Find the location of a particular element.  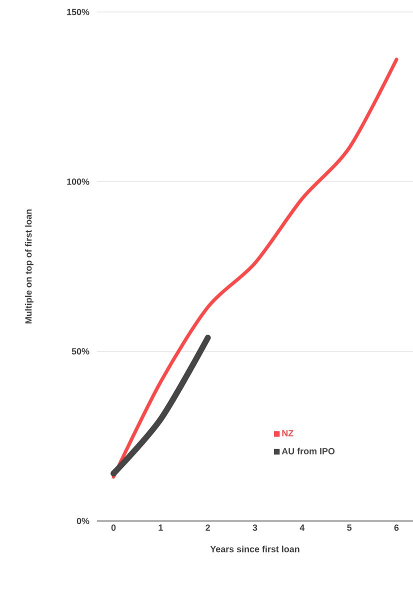

x-tick-label: 4 is located at coordinates (302, 527).